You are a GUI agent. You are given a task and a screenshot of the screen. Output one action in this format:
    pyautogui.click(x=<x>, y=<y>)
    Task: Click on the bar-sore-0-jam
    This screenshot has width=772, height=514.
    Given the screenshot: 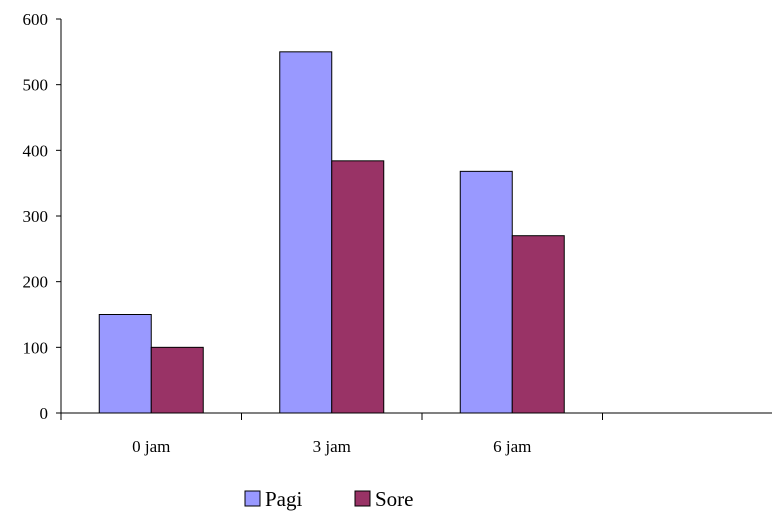 What is the action you would take?
    pyautogui.click(x=177, y=380)
    